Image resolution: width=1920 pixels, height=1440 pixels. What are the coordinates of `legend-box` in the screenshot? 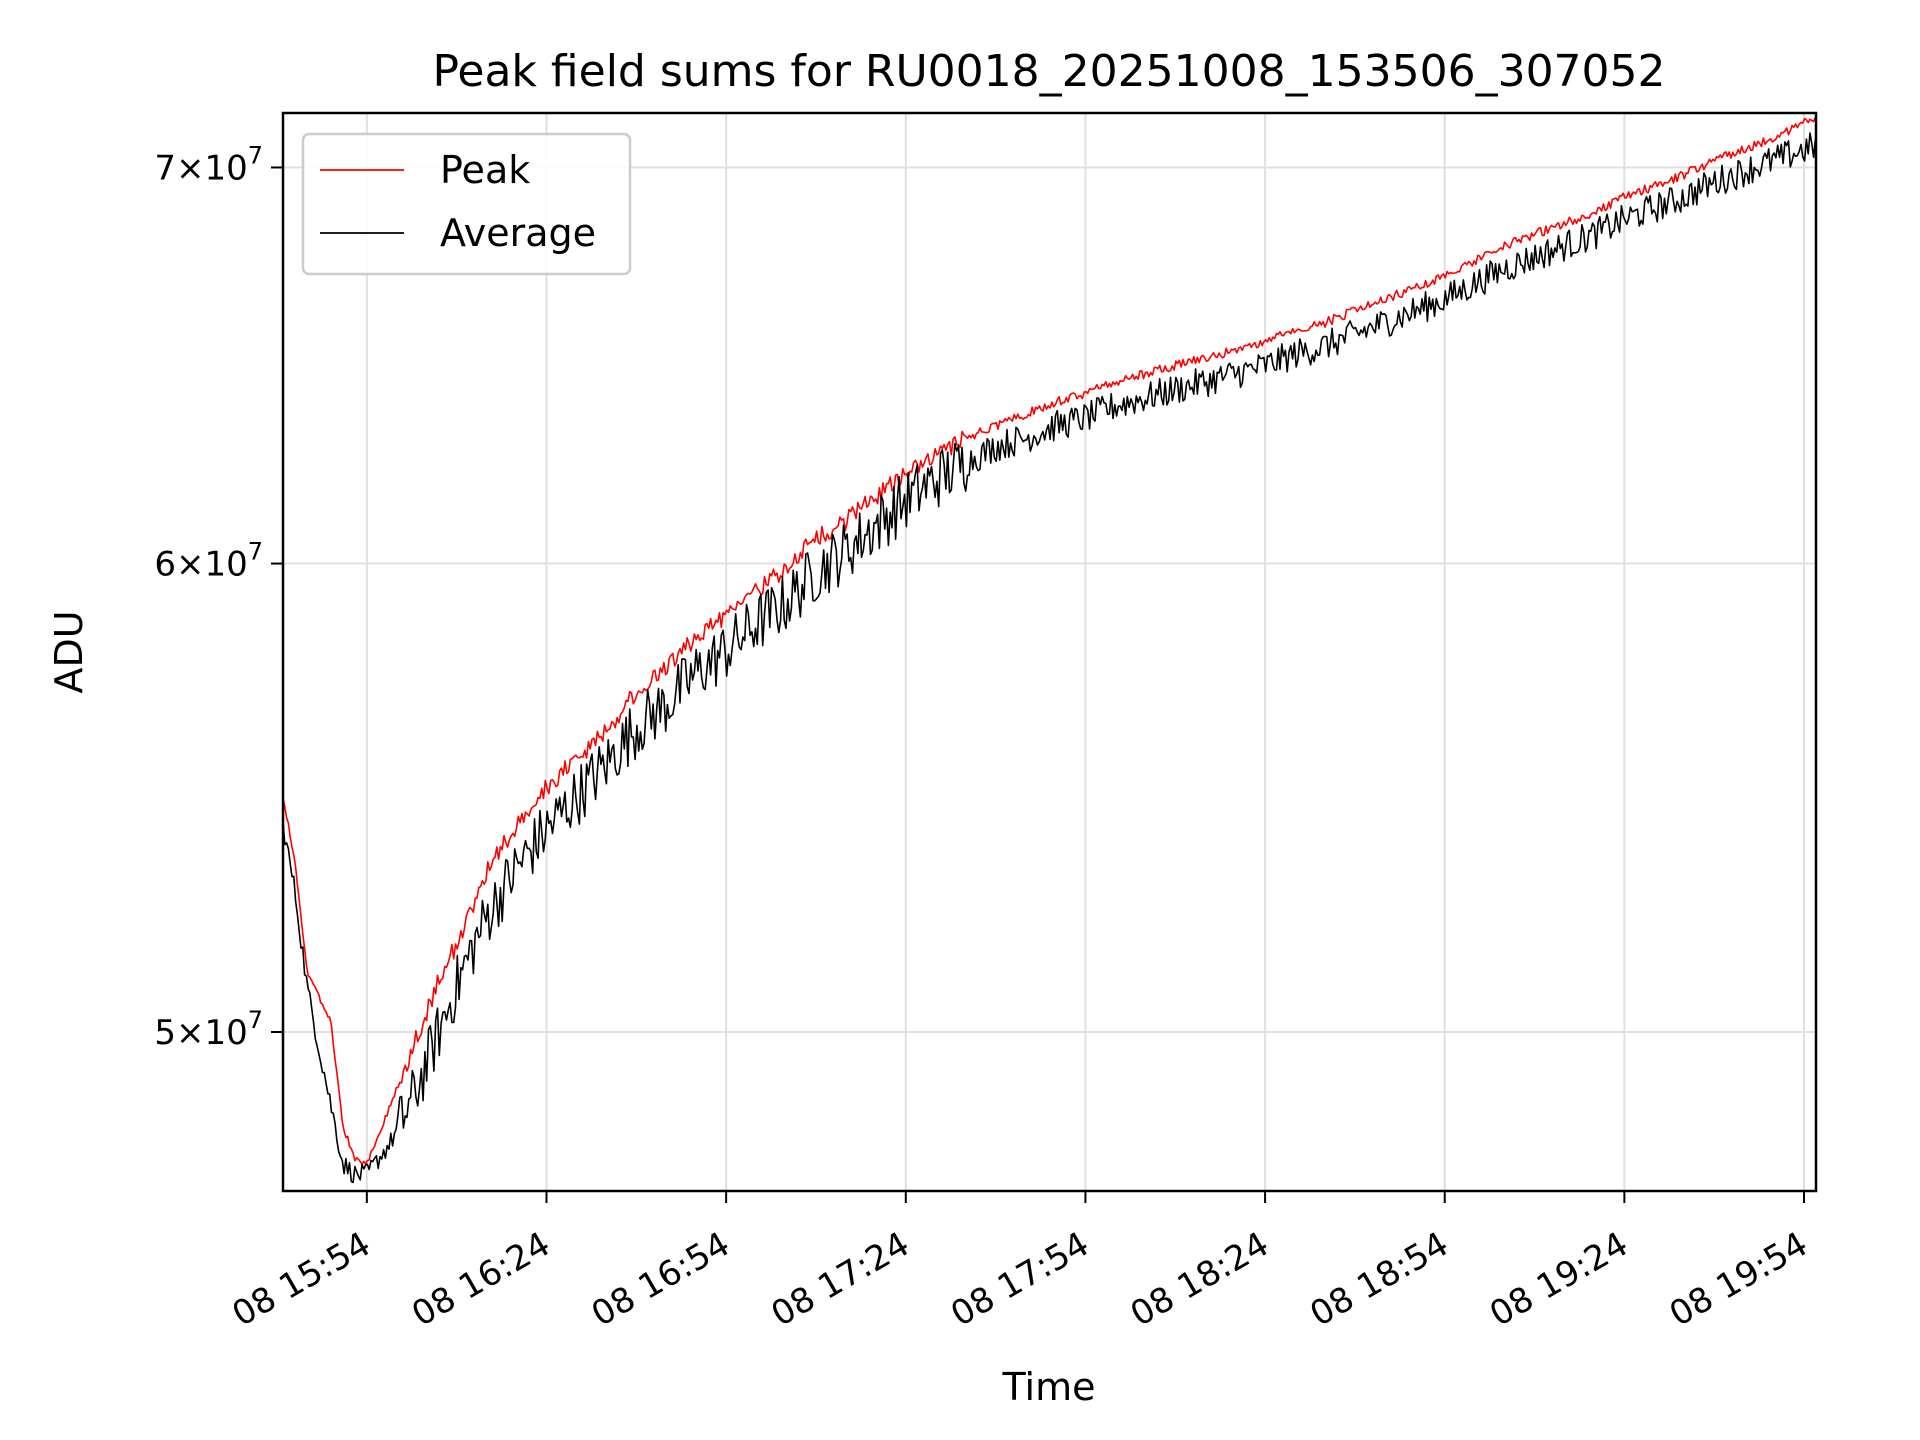 It's located at (466, 204).